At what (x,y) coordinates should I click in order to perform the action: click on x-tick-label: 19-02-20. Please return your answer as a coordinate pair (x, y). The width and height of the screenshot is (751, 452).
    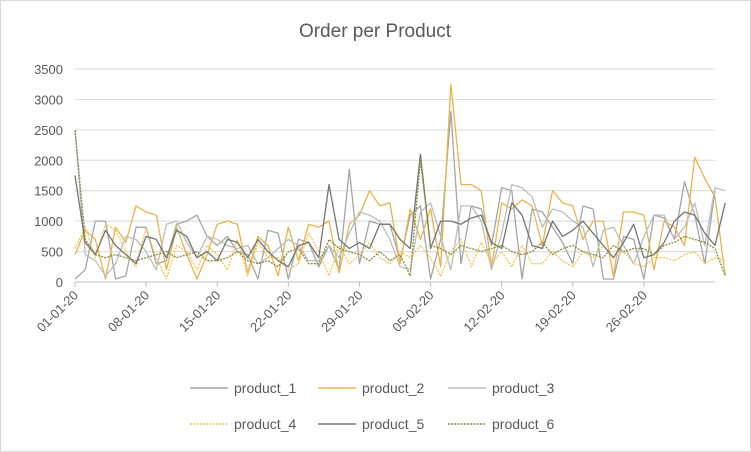
    Looking at the image, I should click on (554, 311).